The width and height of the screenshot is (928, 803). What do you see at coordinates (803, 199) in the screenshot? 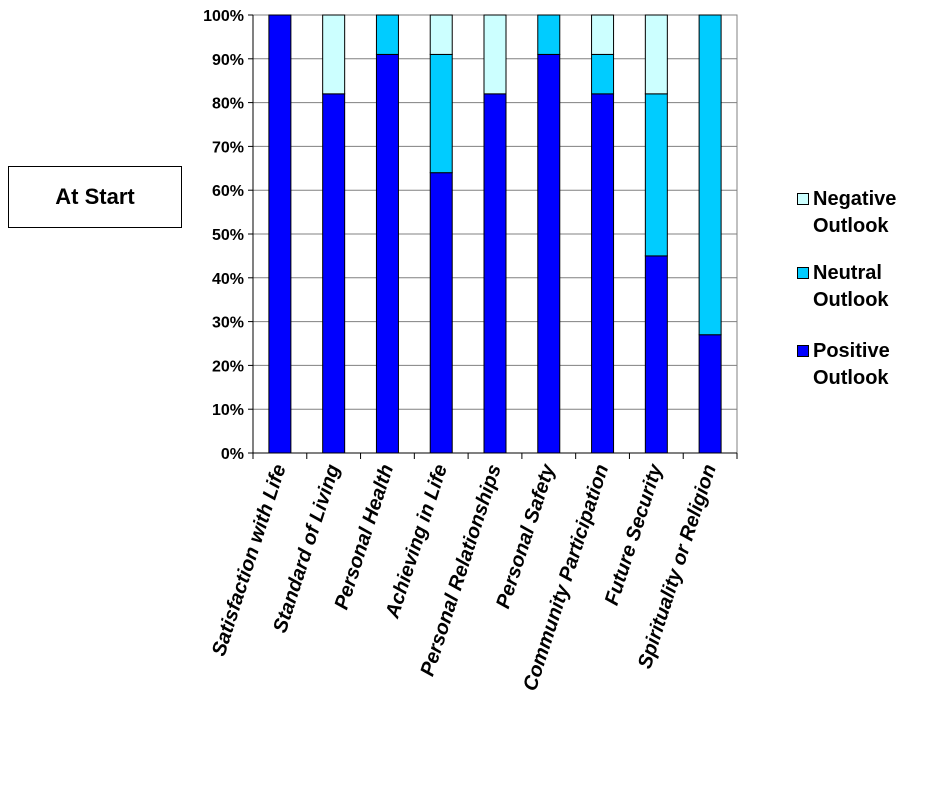
I see `legend-swatch-negative` at bounding box center [803, 199].